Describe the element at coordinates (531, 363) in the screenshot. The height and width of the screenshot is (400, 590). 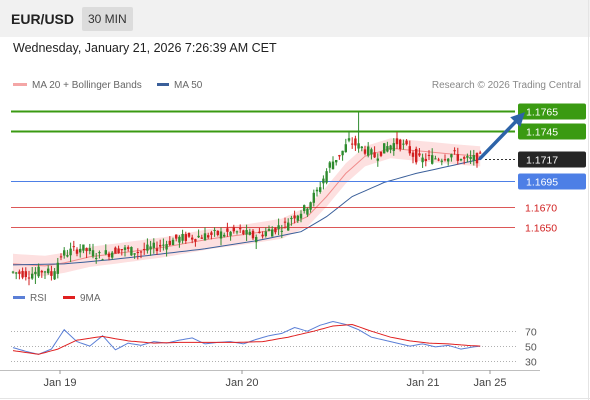
I see `rsi-tick-label: 30` at that location.